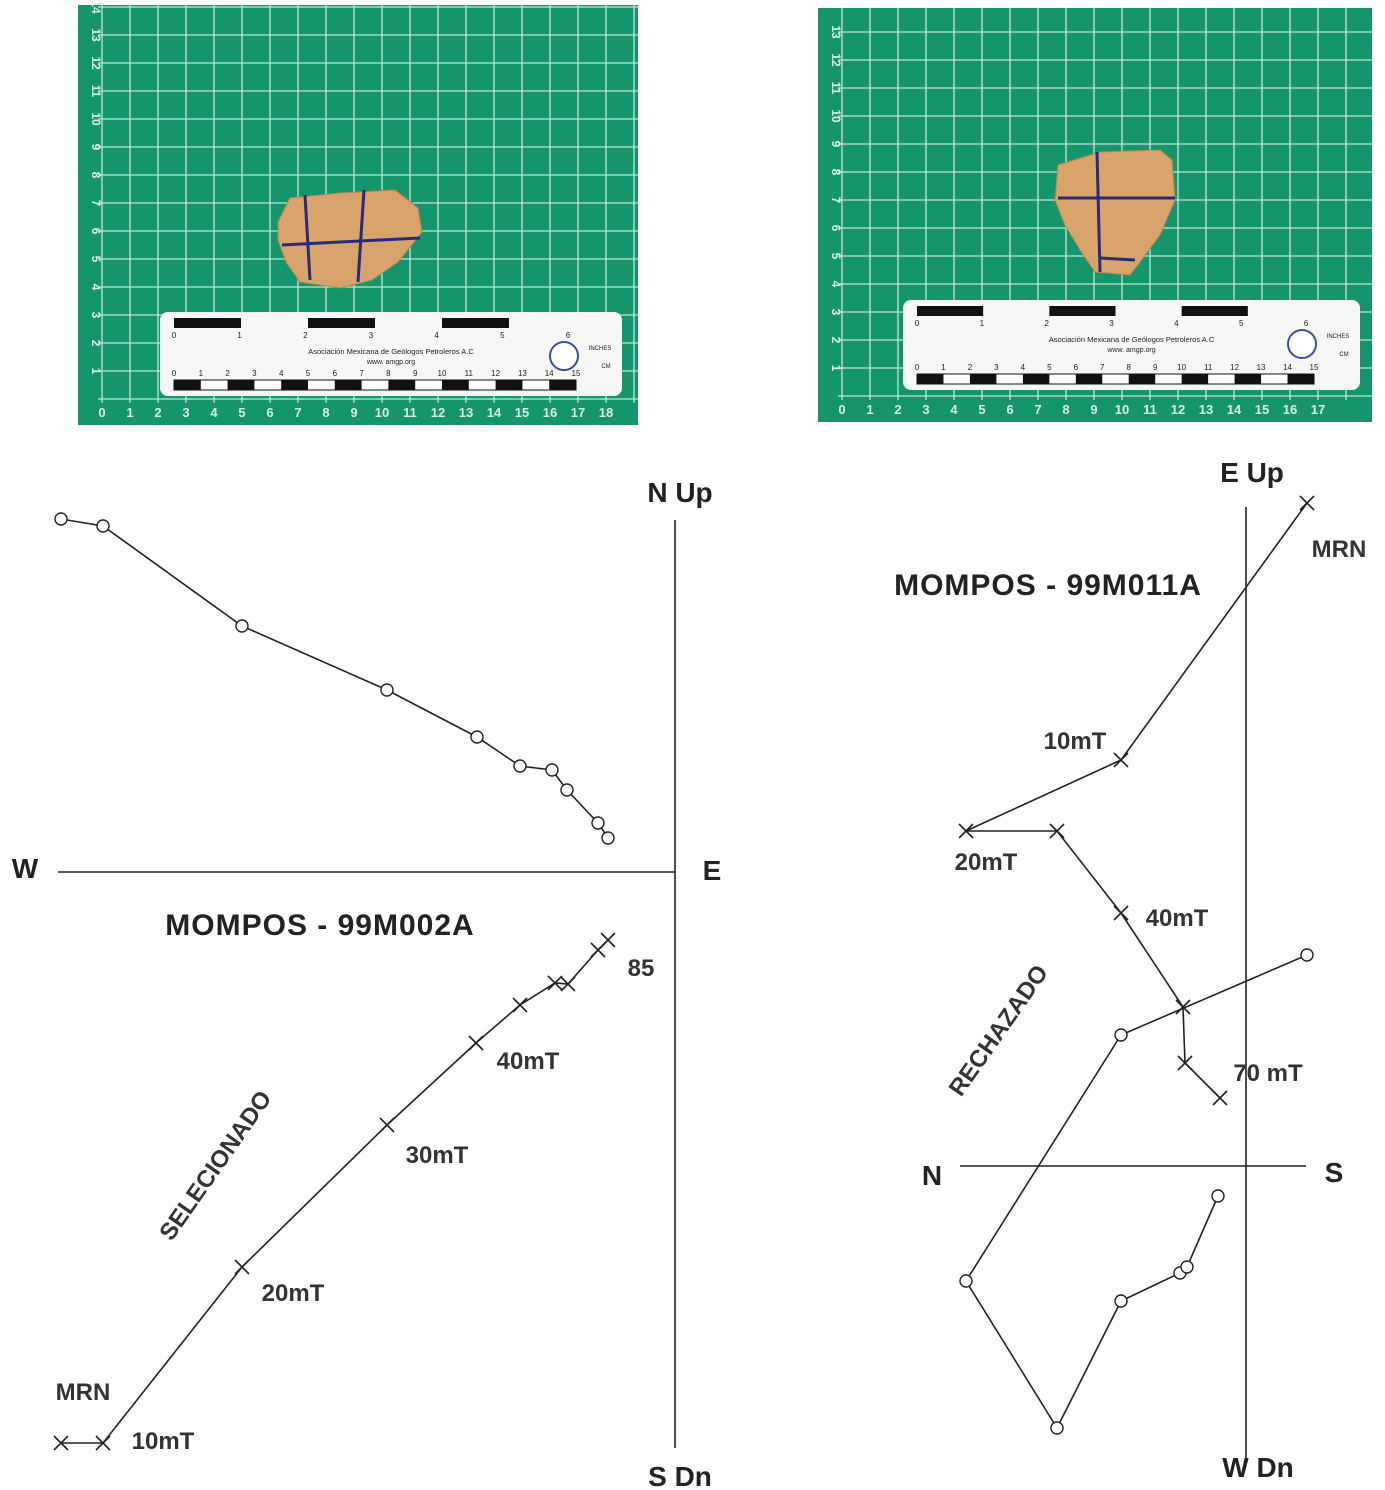 This screenshot has height=1490, width=1385. What do you see at coordinates (1258, 1467) in the screenshot?
I see `axis-label: W Dn` at bounding box center [1258, 1467].